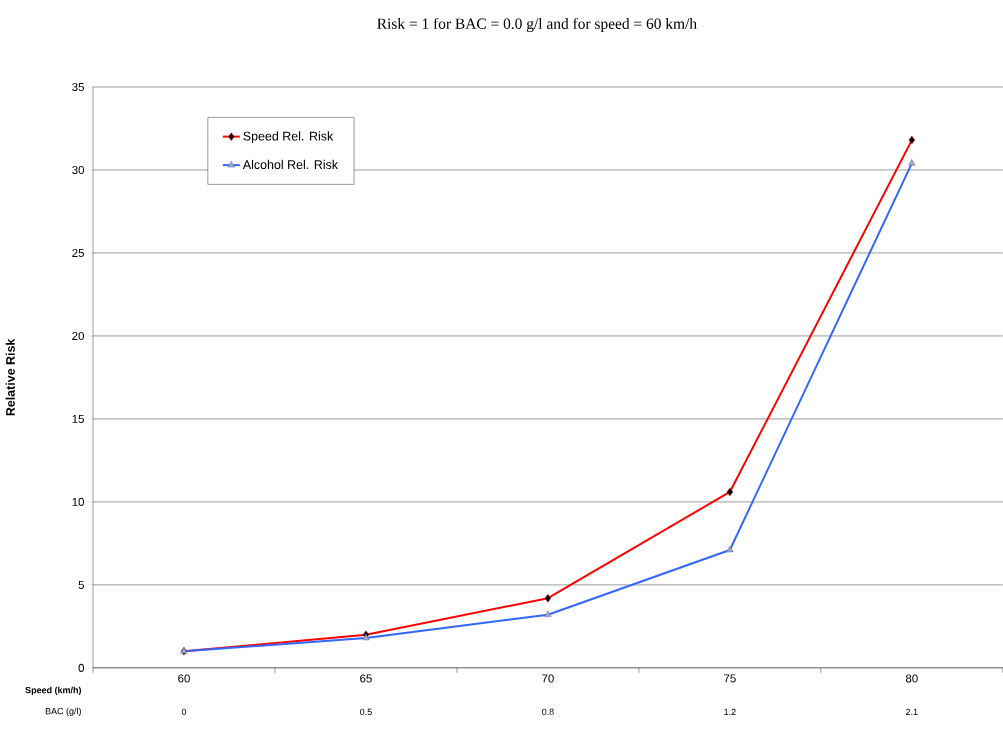 The image size is (1003, 729). I want to click on y-tick-label: 20, so click(78, 336).